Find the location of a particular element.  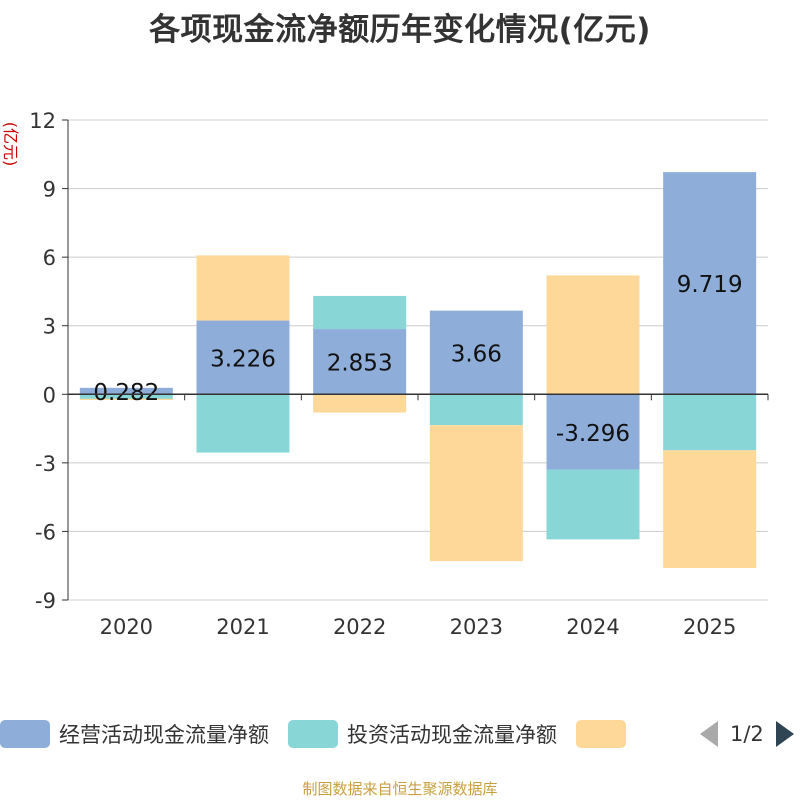

legend-swatch-operating is located at coordinates (25, 734).